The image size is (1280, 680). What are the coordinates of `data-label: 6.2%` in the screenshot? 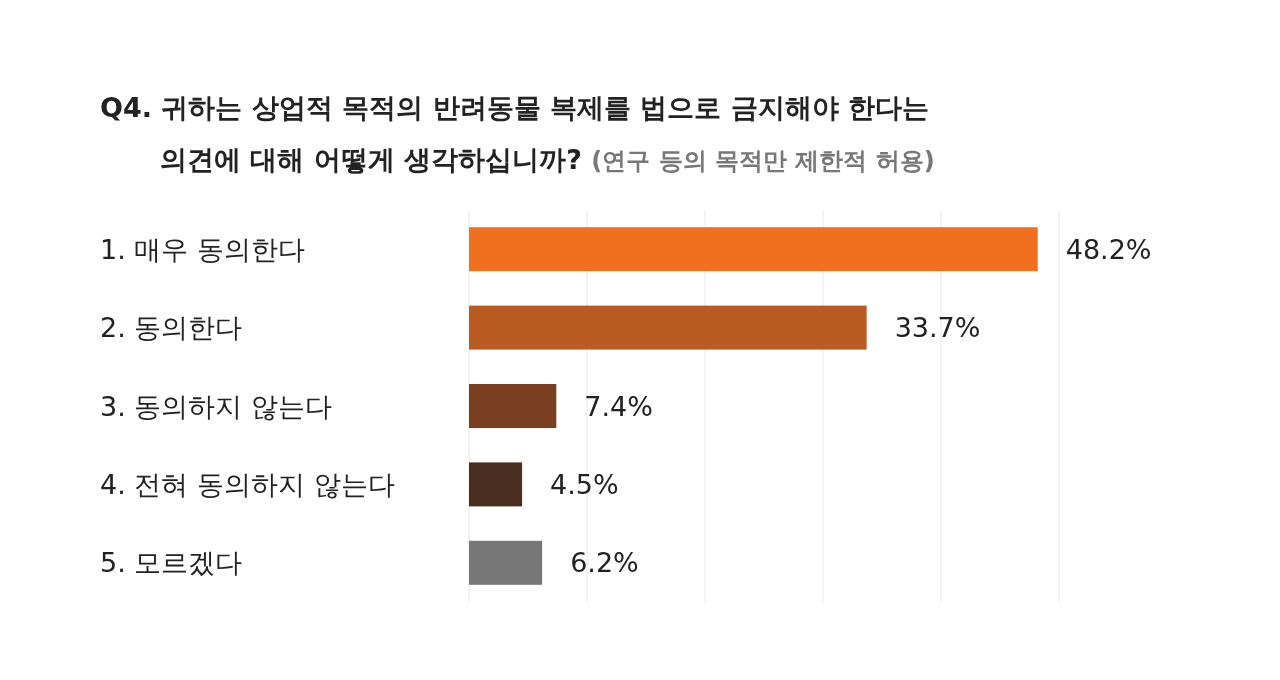 It's located at (604, 563).